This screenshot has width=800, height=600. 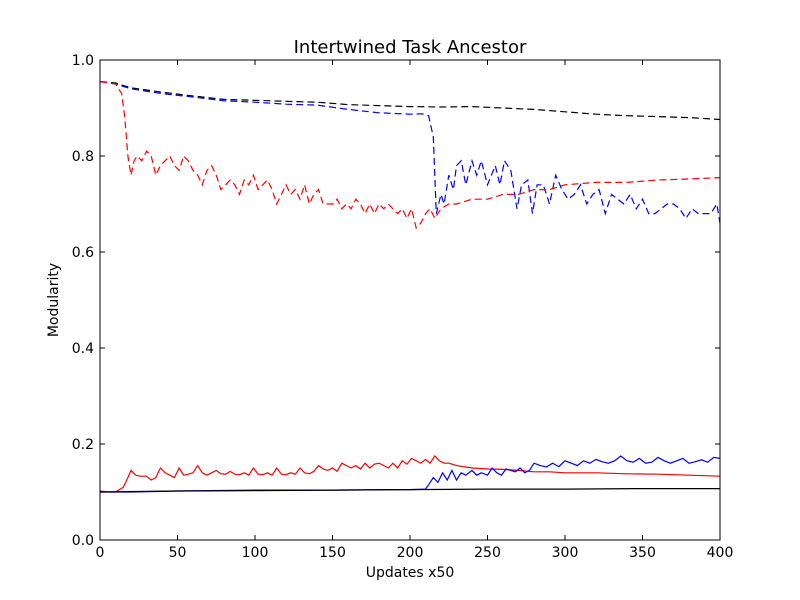 I want to click on x-axis-label: Updates x50, so click(x=410, y=573).